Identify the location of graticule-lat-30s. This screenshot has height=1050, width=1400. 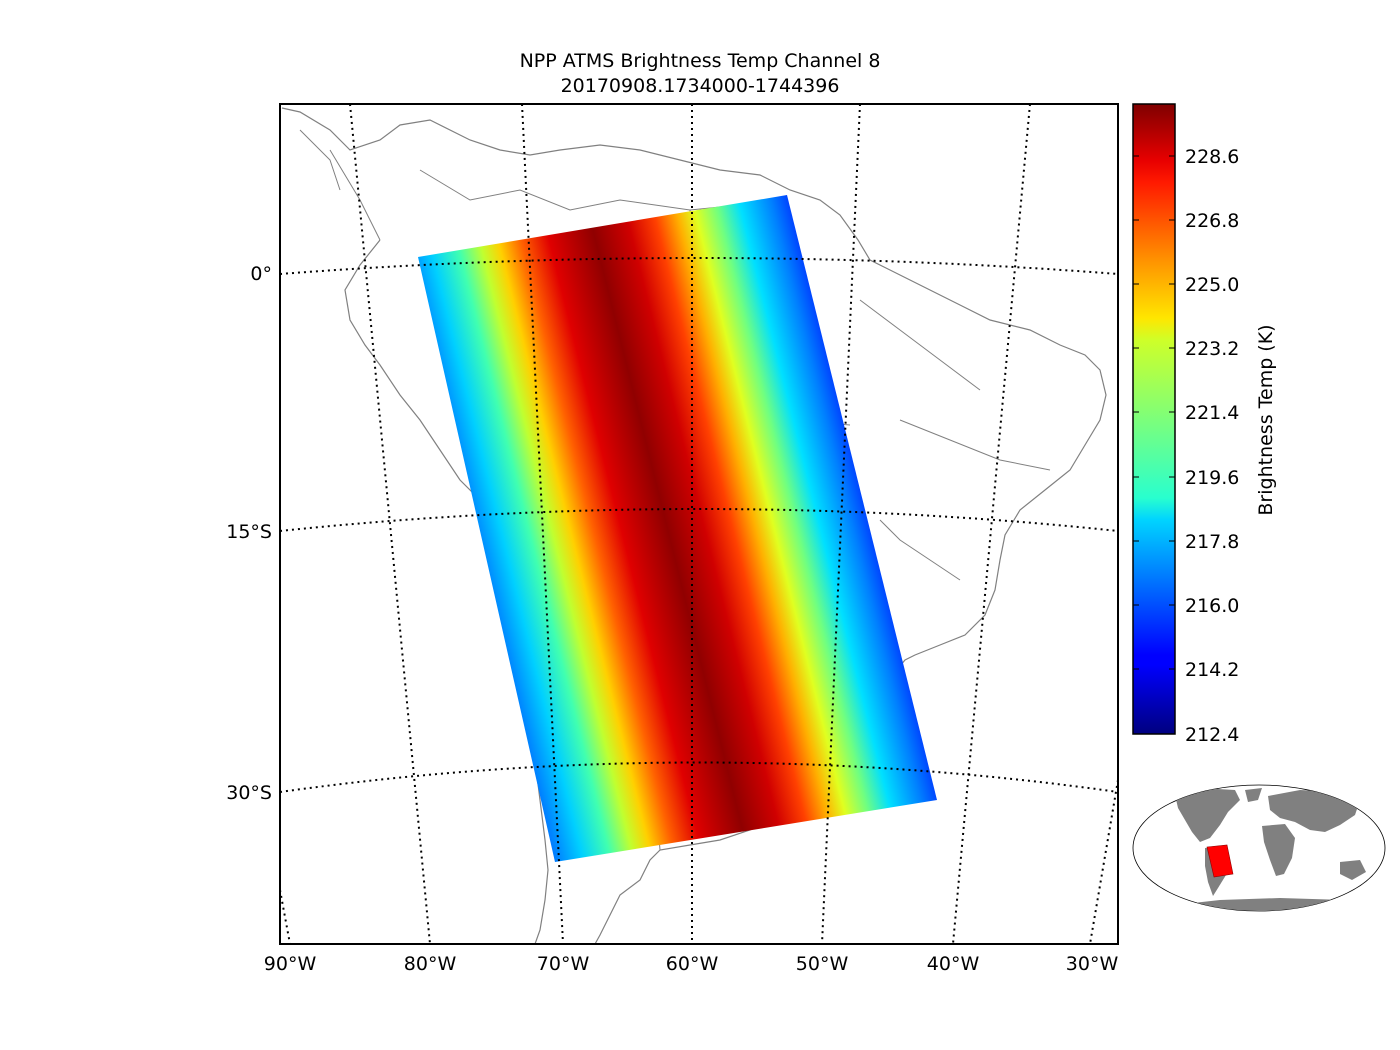
(699, 777).